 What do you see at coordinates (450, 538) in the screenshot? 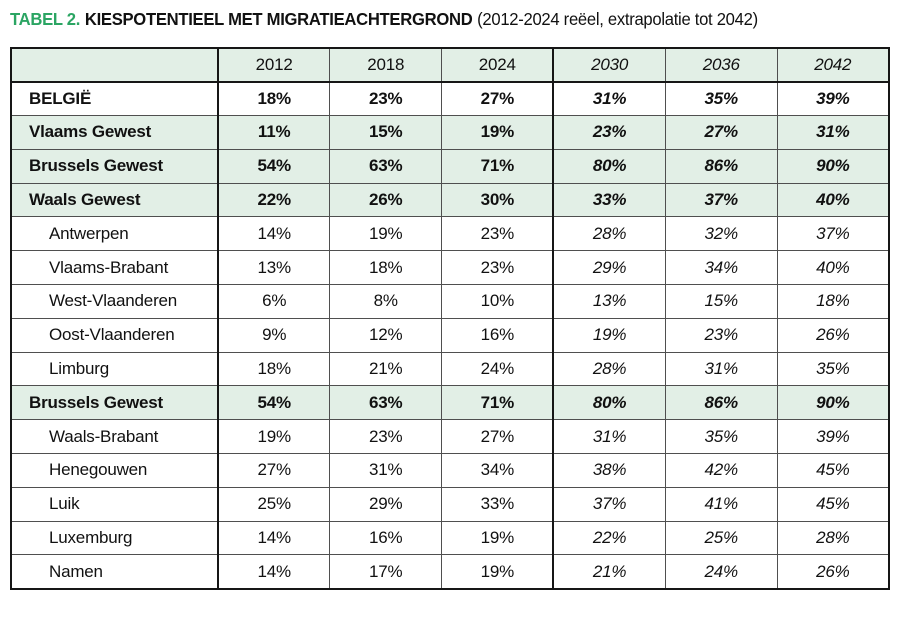
I see `table-row: Luxemburg 14% 16% 19% 22% 25% 28%` at bounding box center [450, 538].